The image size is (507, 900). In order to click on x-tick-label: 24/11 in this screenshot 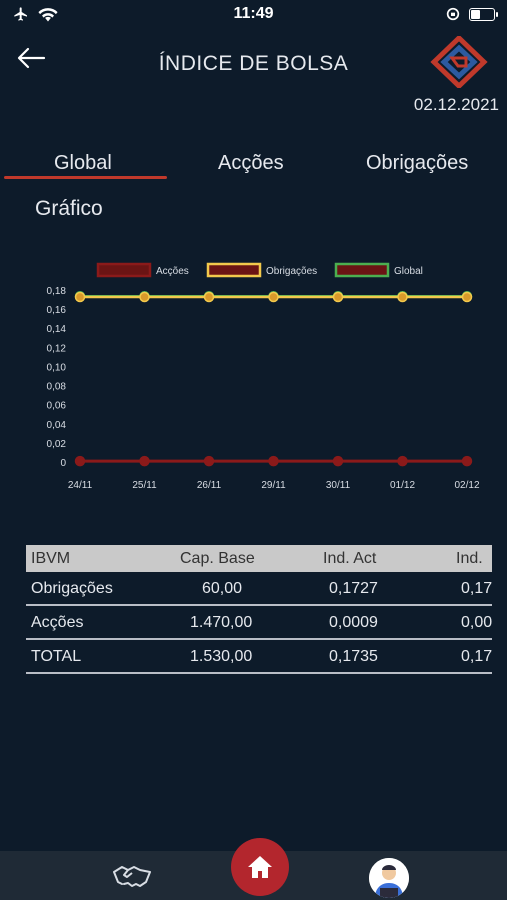, I will do `click(80, 485)`.